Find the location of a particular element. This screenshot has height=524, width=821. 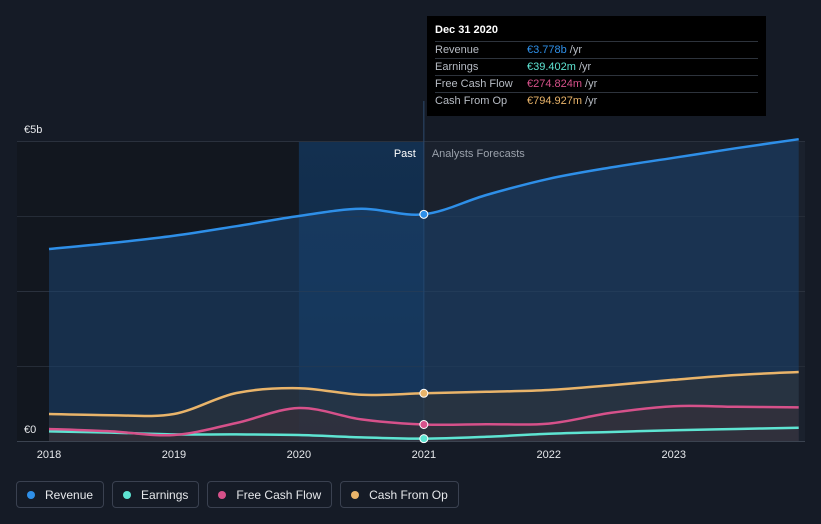

tooltip-date: Dec 31 2020 is located at coordinates (466, 30).